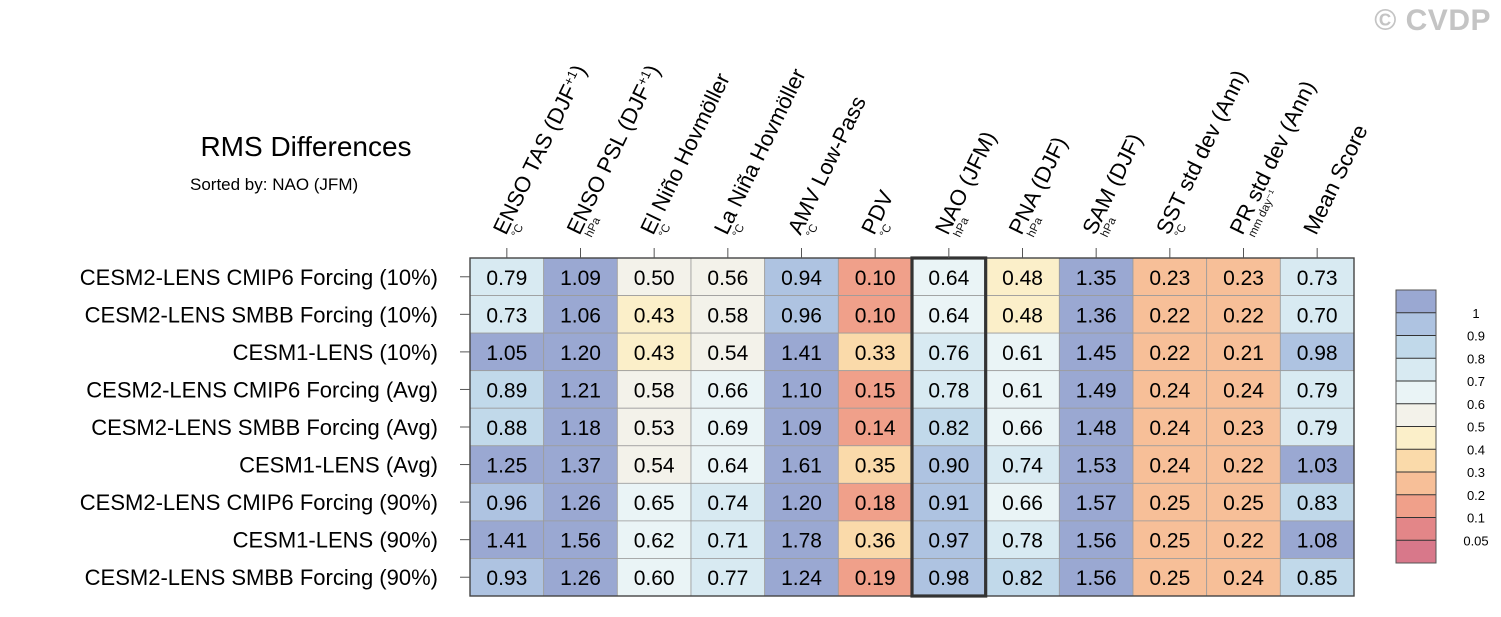 The image size is (1501, 617). Describe the element at coordinates (827, 165) in the screenshot. I see `column-label: AMV Low-Pass` at that location.